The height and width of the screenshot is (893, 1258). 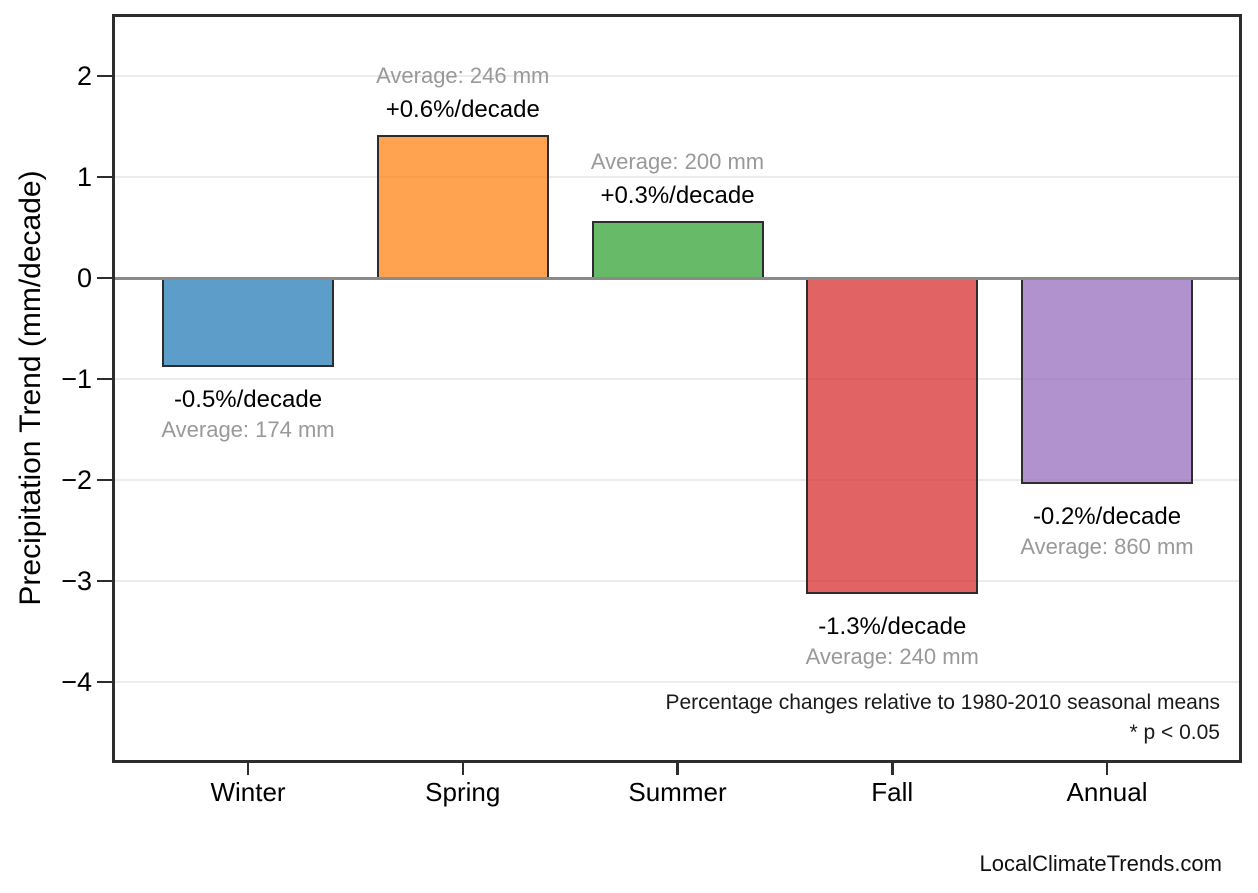 What do you see at coordinates (677, 792) in the screenshot?
I see `x-tick-label-summer: Summer` at bounding box center [677, 792].